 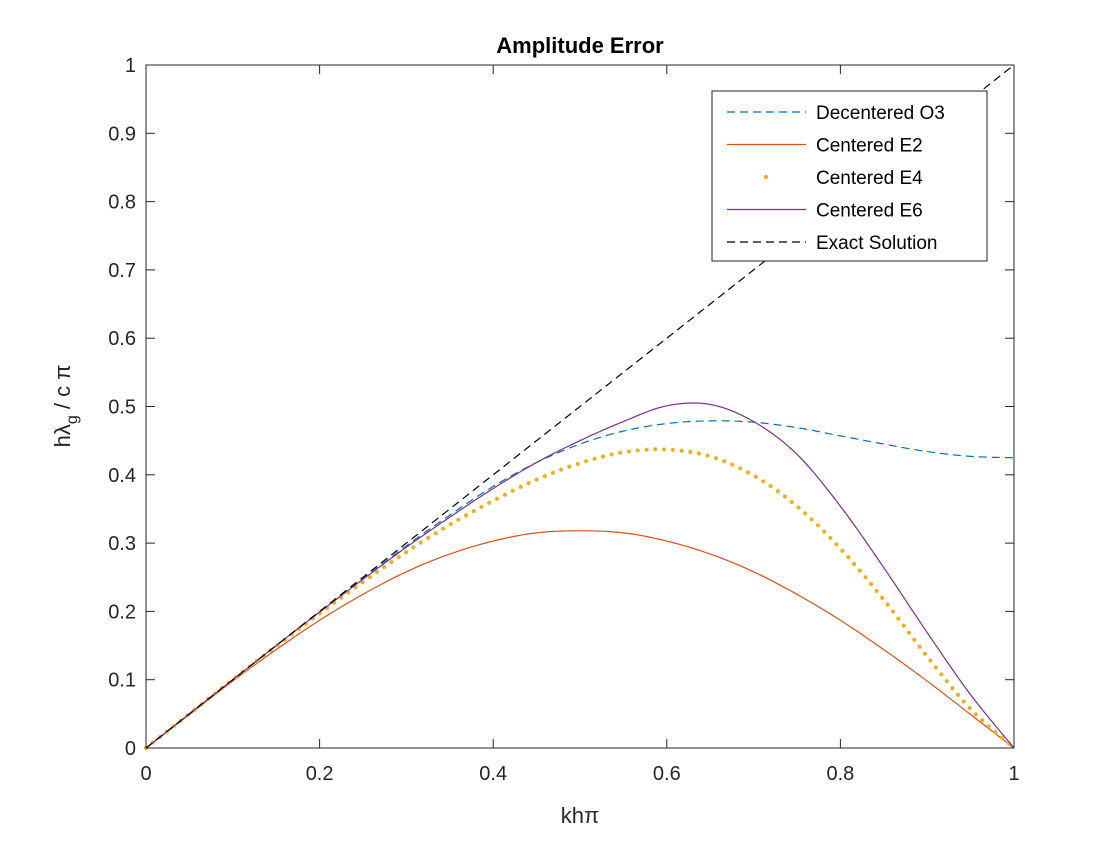 What do you see at coordinates (122, 544) in the screenshot?
I see `y-tick-label: 0.3` at bounding box center [122, 544].